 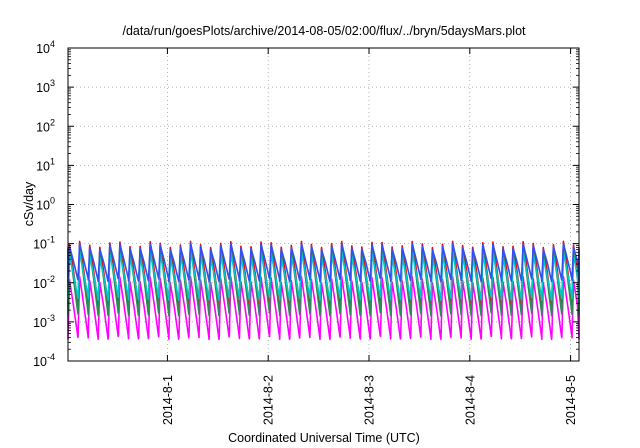 I want to click on y-tick-label: 10³, so click(x=45, y=86).